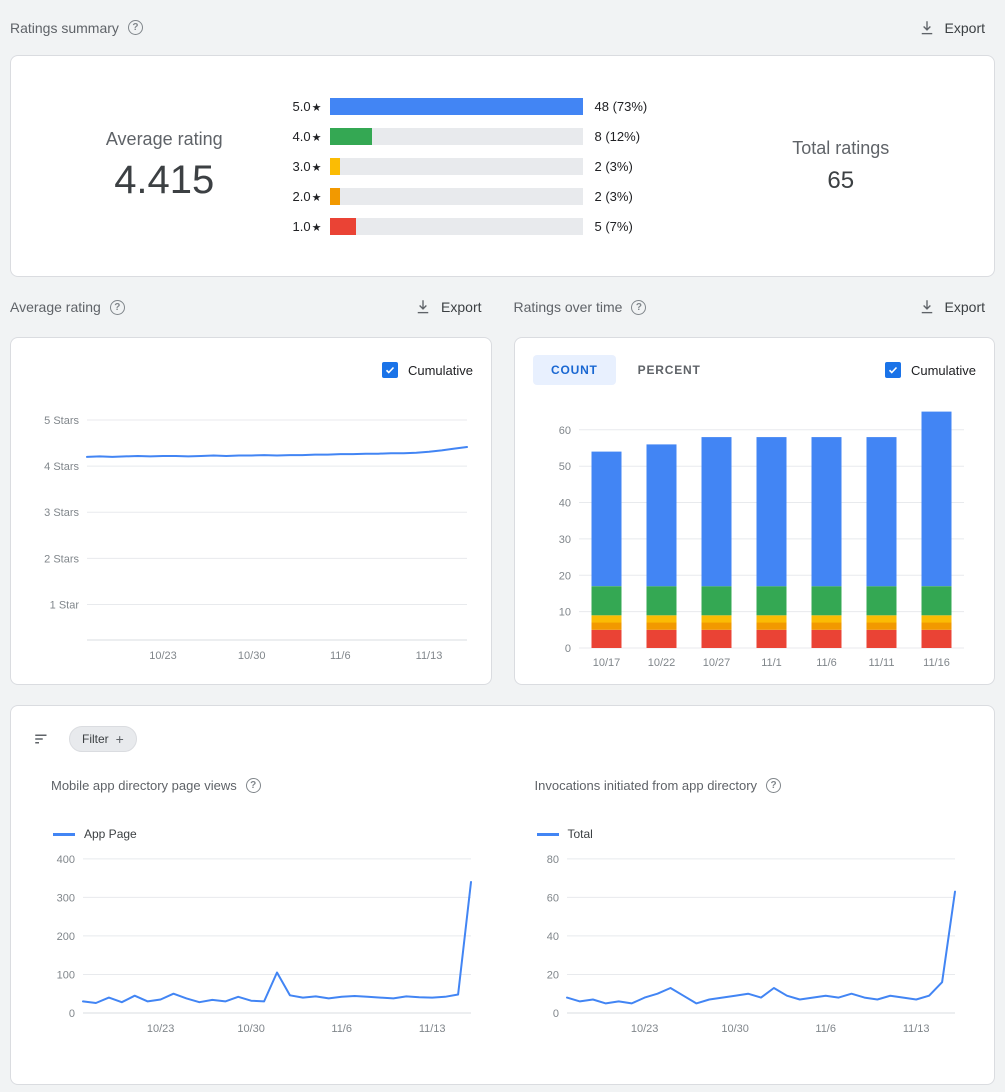 Image resolution: width=1005 pixels, height=1092 pixels. Describe the element at coordinates (565, 467) in the screenshot. I see `y-tick-label: 50` at that location.